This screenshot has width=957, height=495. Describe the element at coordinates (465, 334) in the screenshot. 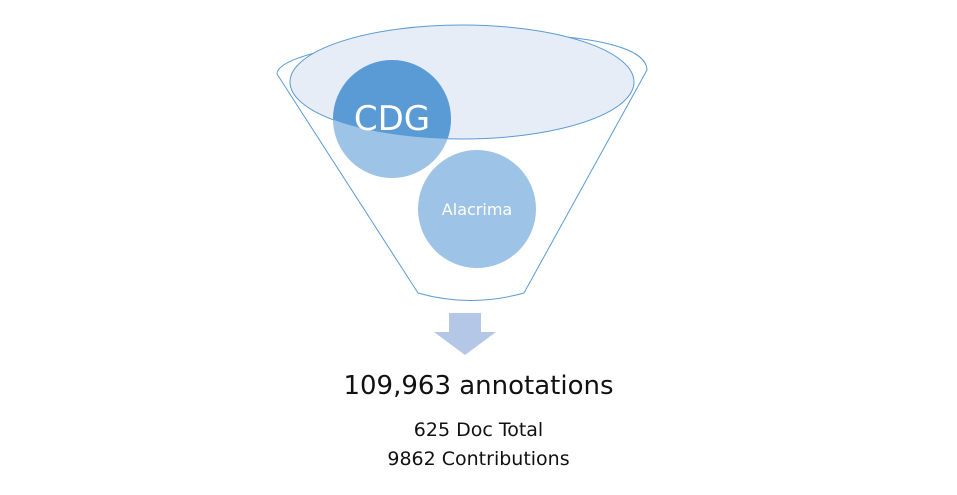

I see `down-arrow-icon` at that location.